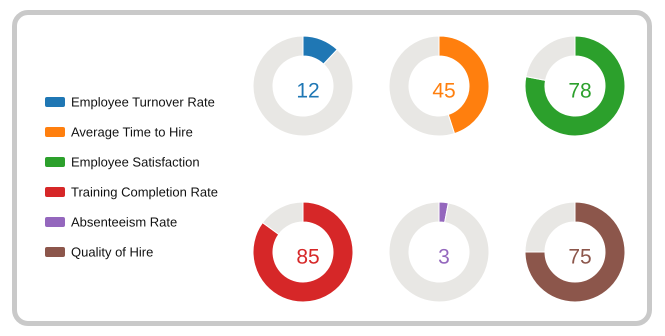  What do you see at coordinates (308, 91) in the screenshot?
I see `text: 12` at bounding box center [308, 91].